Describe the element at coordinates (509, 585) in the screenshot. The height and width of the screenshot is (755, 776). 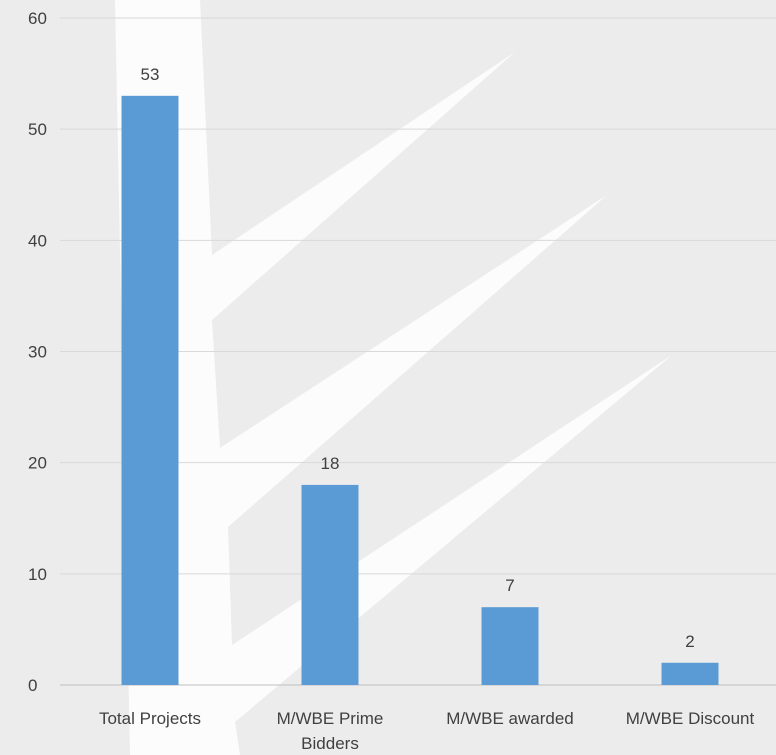
I see `data-label: 7` at that location.